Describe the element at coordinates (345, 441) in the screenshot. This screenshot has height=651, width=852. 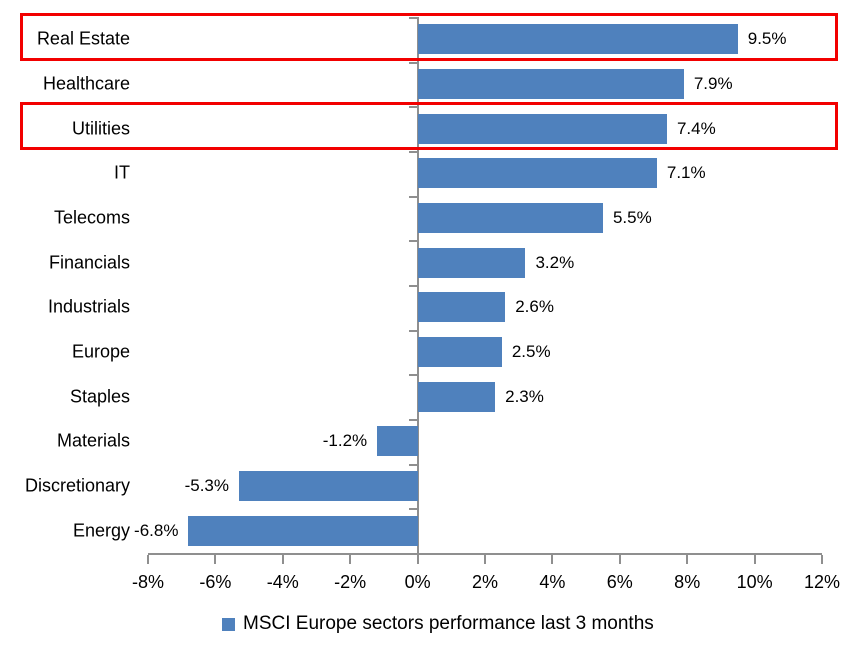
I see `value-label: -1.2%` at that location.